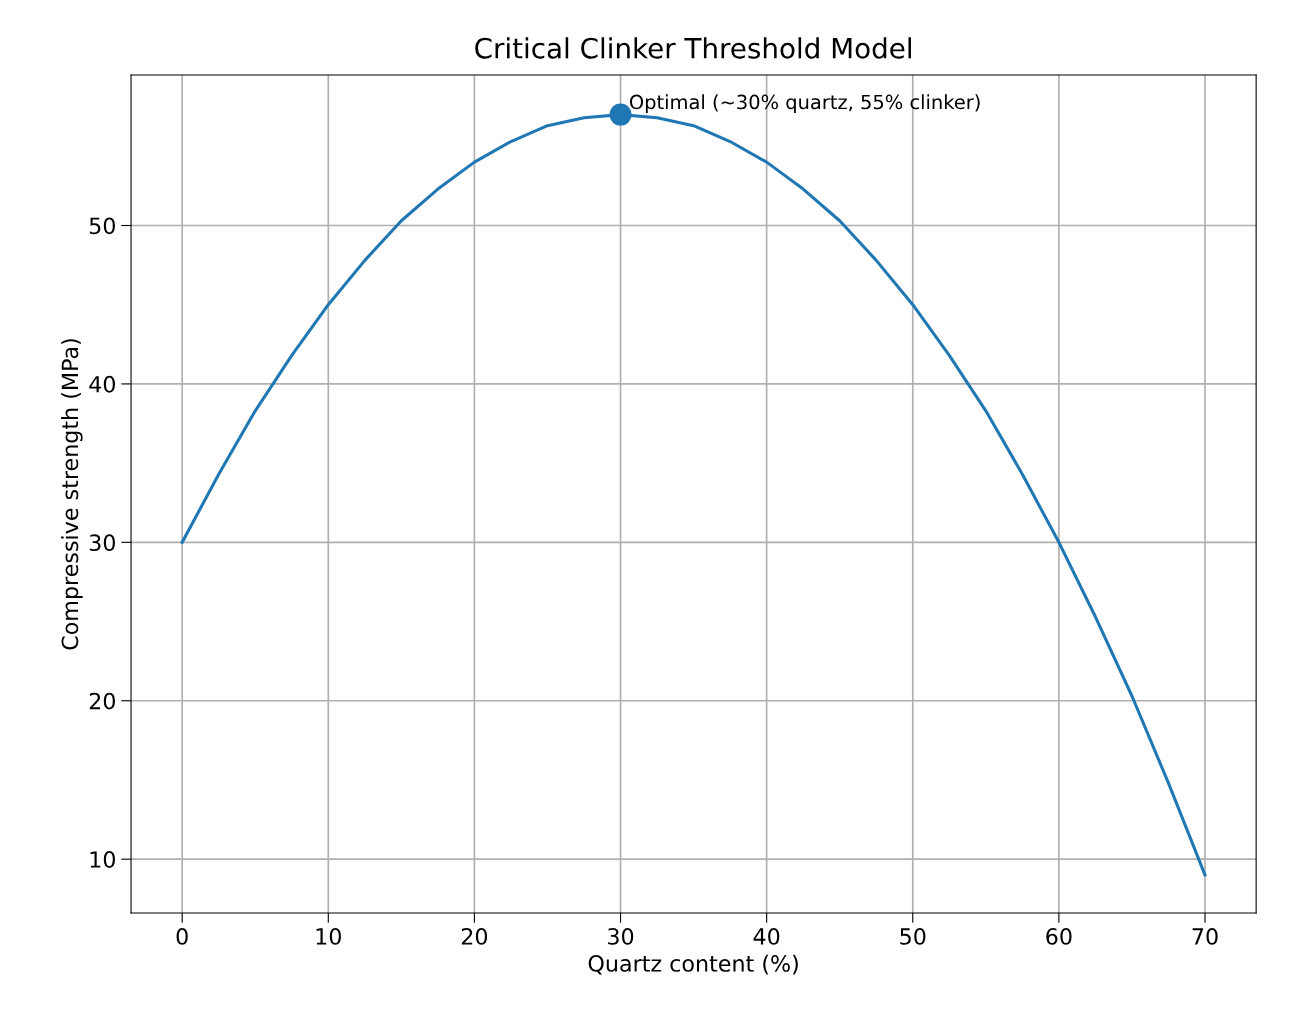 The width and height of the screenshot is (1291, 1036). Describe the element at coordinates (102, 859) in the screenshot. I see `y-tick-label: 10` at that location.